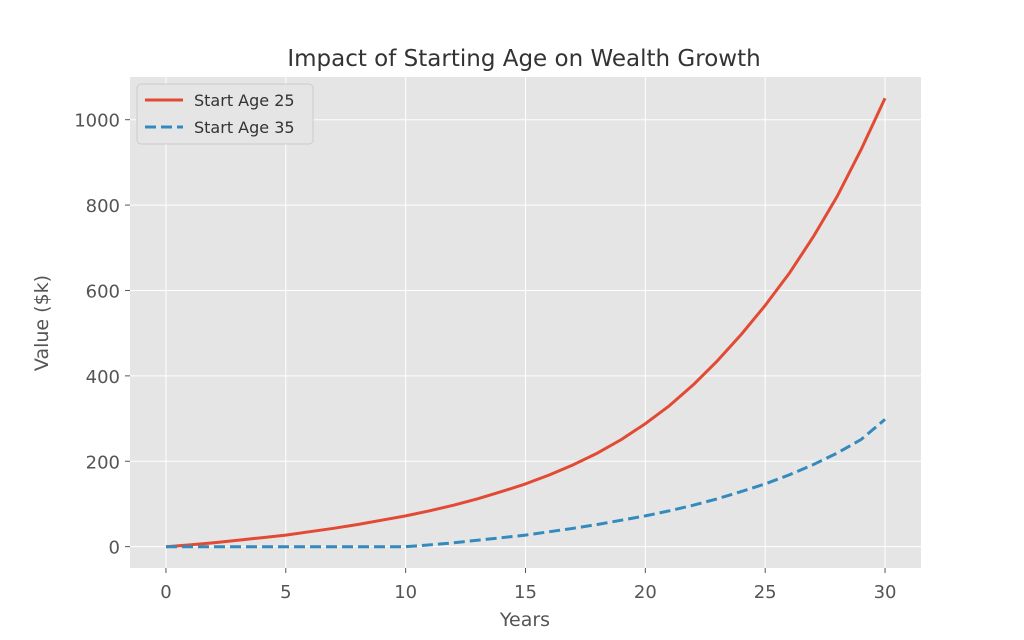 This screenshot has height=640, width=1024. Describe the element at coordinates (244, 127) in the screenshot. I see `legend-label-start-age-35: Start Age 35` at that location.